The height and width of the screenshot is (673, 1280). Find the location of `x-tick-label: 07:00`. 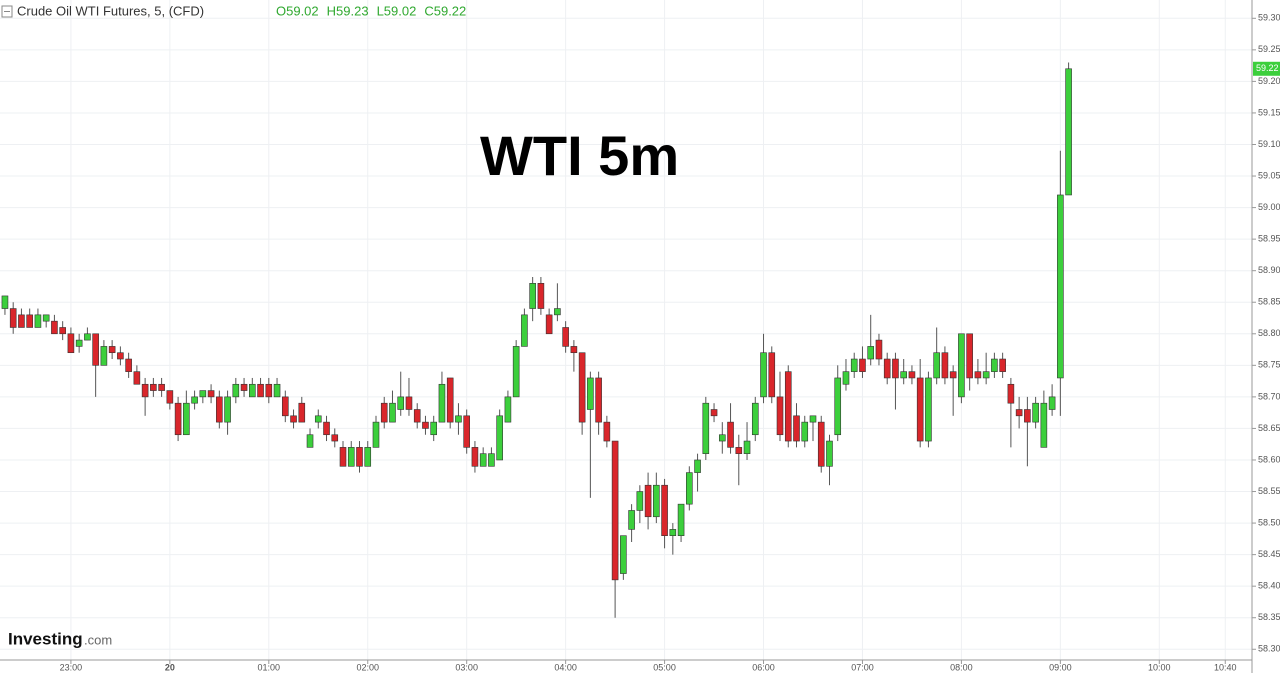

x-tick-label: 07:00 is located at coordinates (862, 667).